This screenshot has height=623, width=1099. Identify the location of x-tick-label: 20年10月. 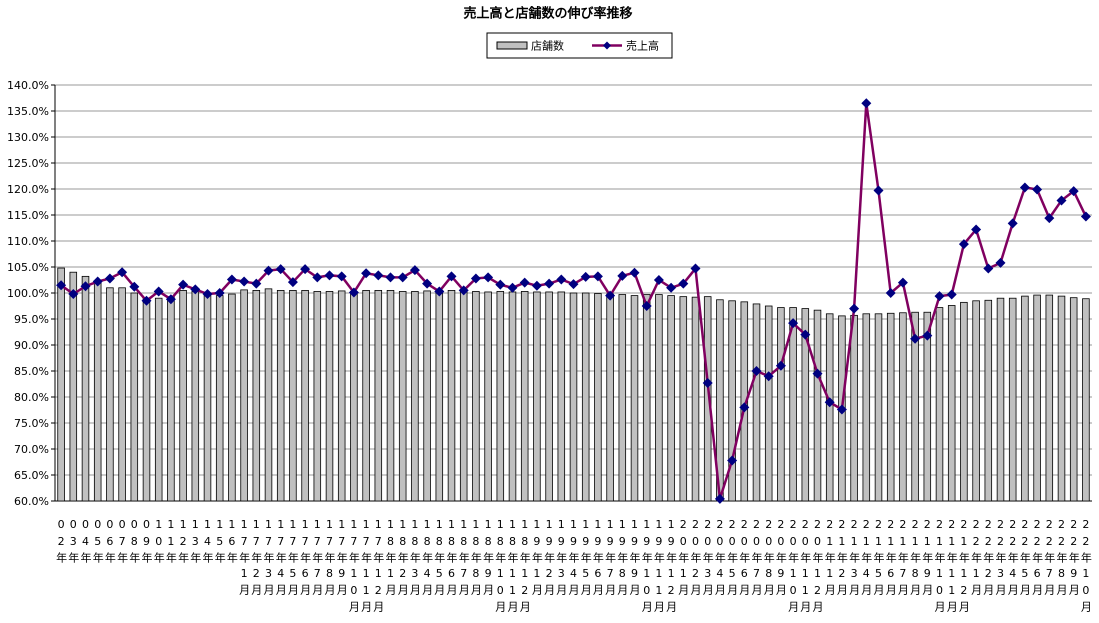
(793, 567).